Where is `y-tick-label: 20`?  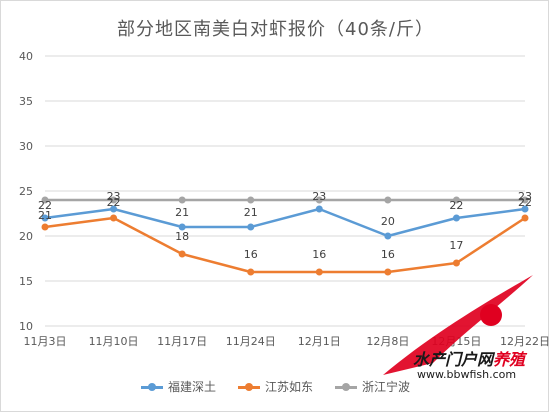 y-tick-label: 20 is located at coordinates (26, 236).